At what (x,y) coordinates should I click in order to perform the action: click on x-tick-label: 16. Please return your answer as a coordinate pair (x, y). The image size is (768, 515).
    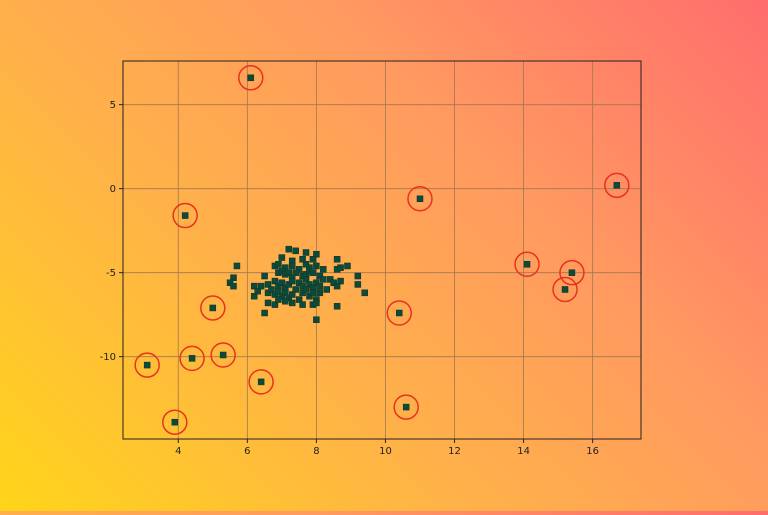
    Looking at the image, I should click on (592, 451).